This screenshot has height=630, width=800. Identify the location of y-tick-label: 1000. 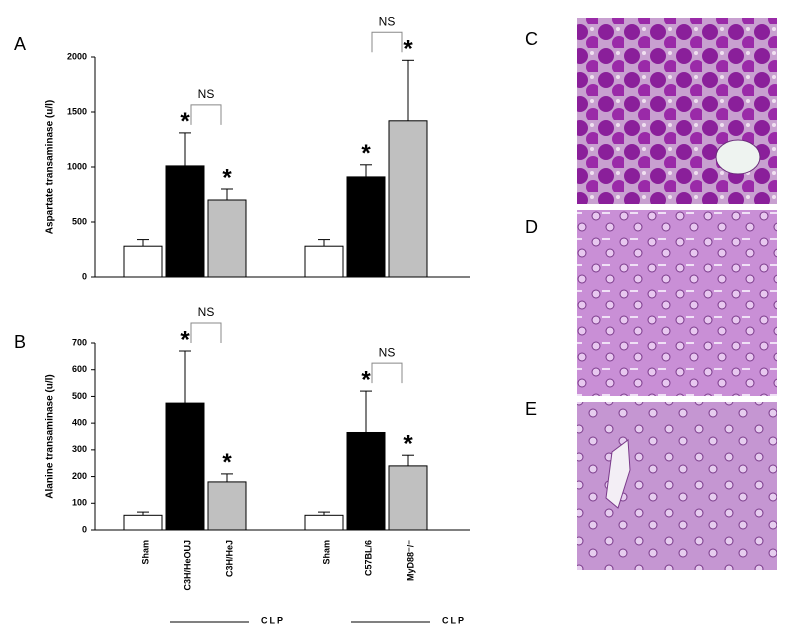
(77, 166).